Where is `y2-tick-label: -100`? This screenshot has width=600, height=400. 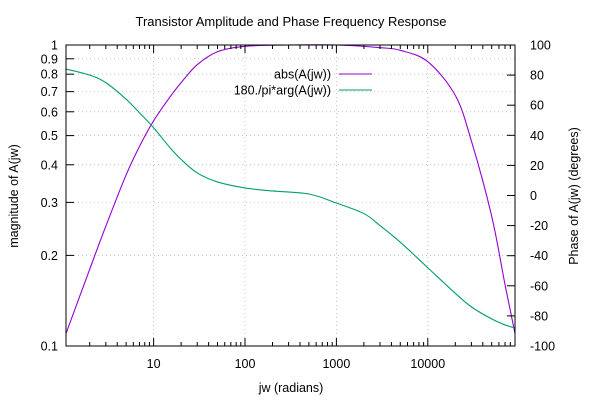 y2-tick-label: -100 is located at coordinates (542, 347).